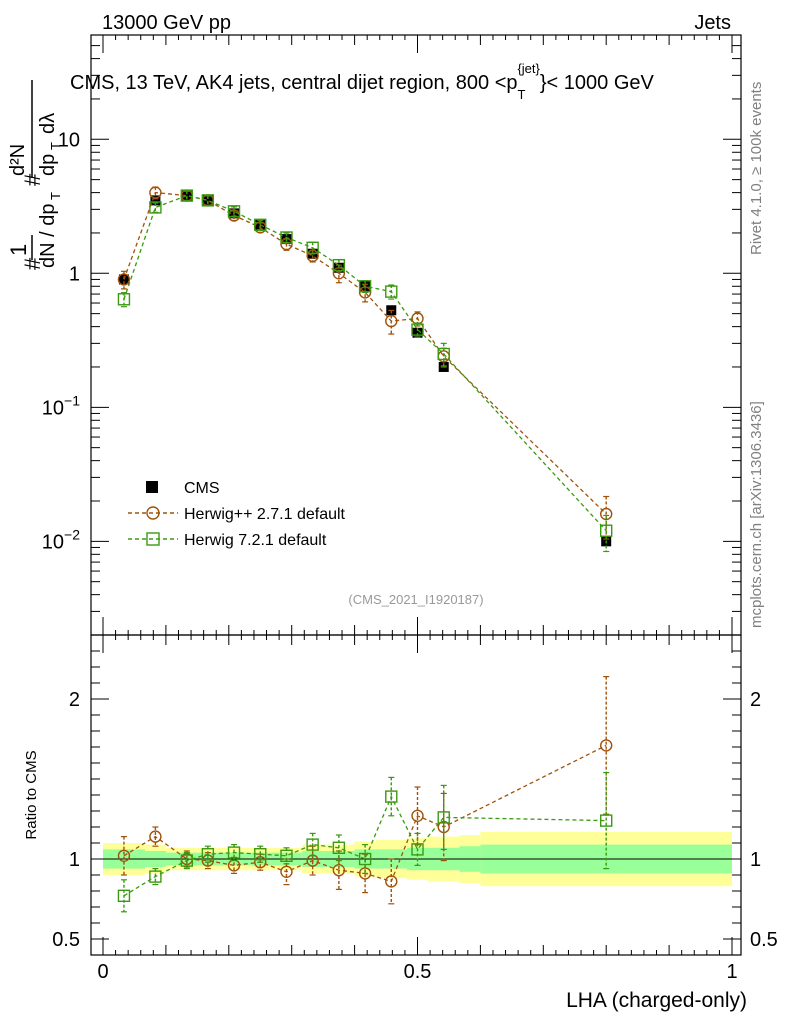 The image size is (786, 1024). I want to click on y-tick-label: 2, so click(74, 700).